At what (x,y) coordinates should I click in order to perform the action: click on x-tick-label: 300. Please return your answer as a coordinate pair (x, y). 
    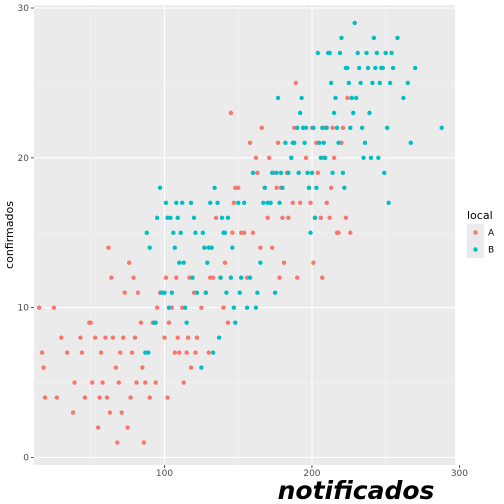
    Looking at the image, I should click on (459, 474).